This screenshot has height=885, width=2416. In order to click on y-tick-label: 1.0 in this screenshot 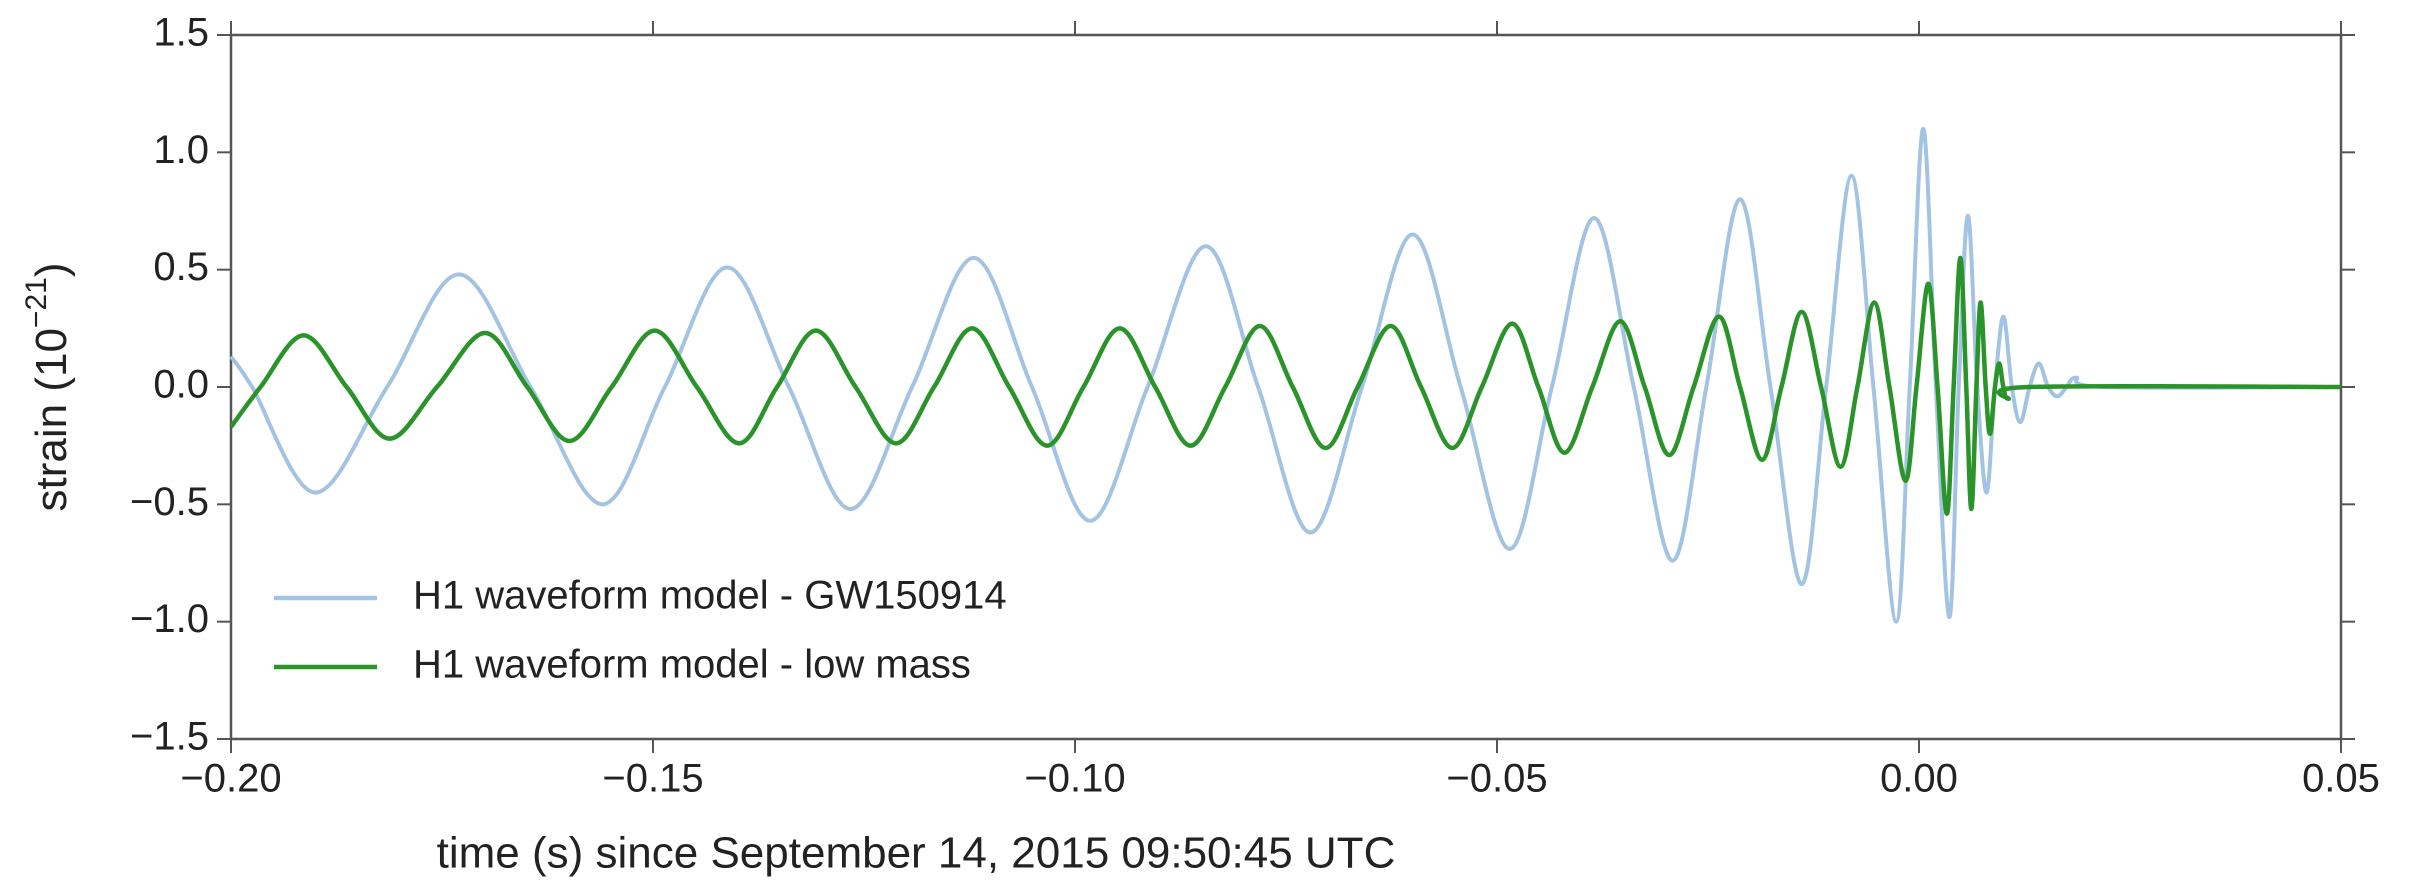, I will do `click(181, 150)`.